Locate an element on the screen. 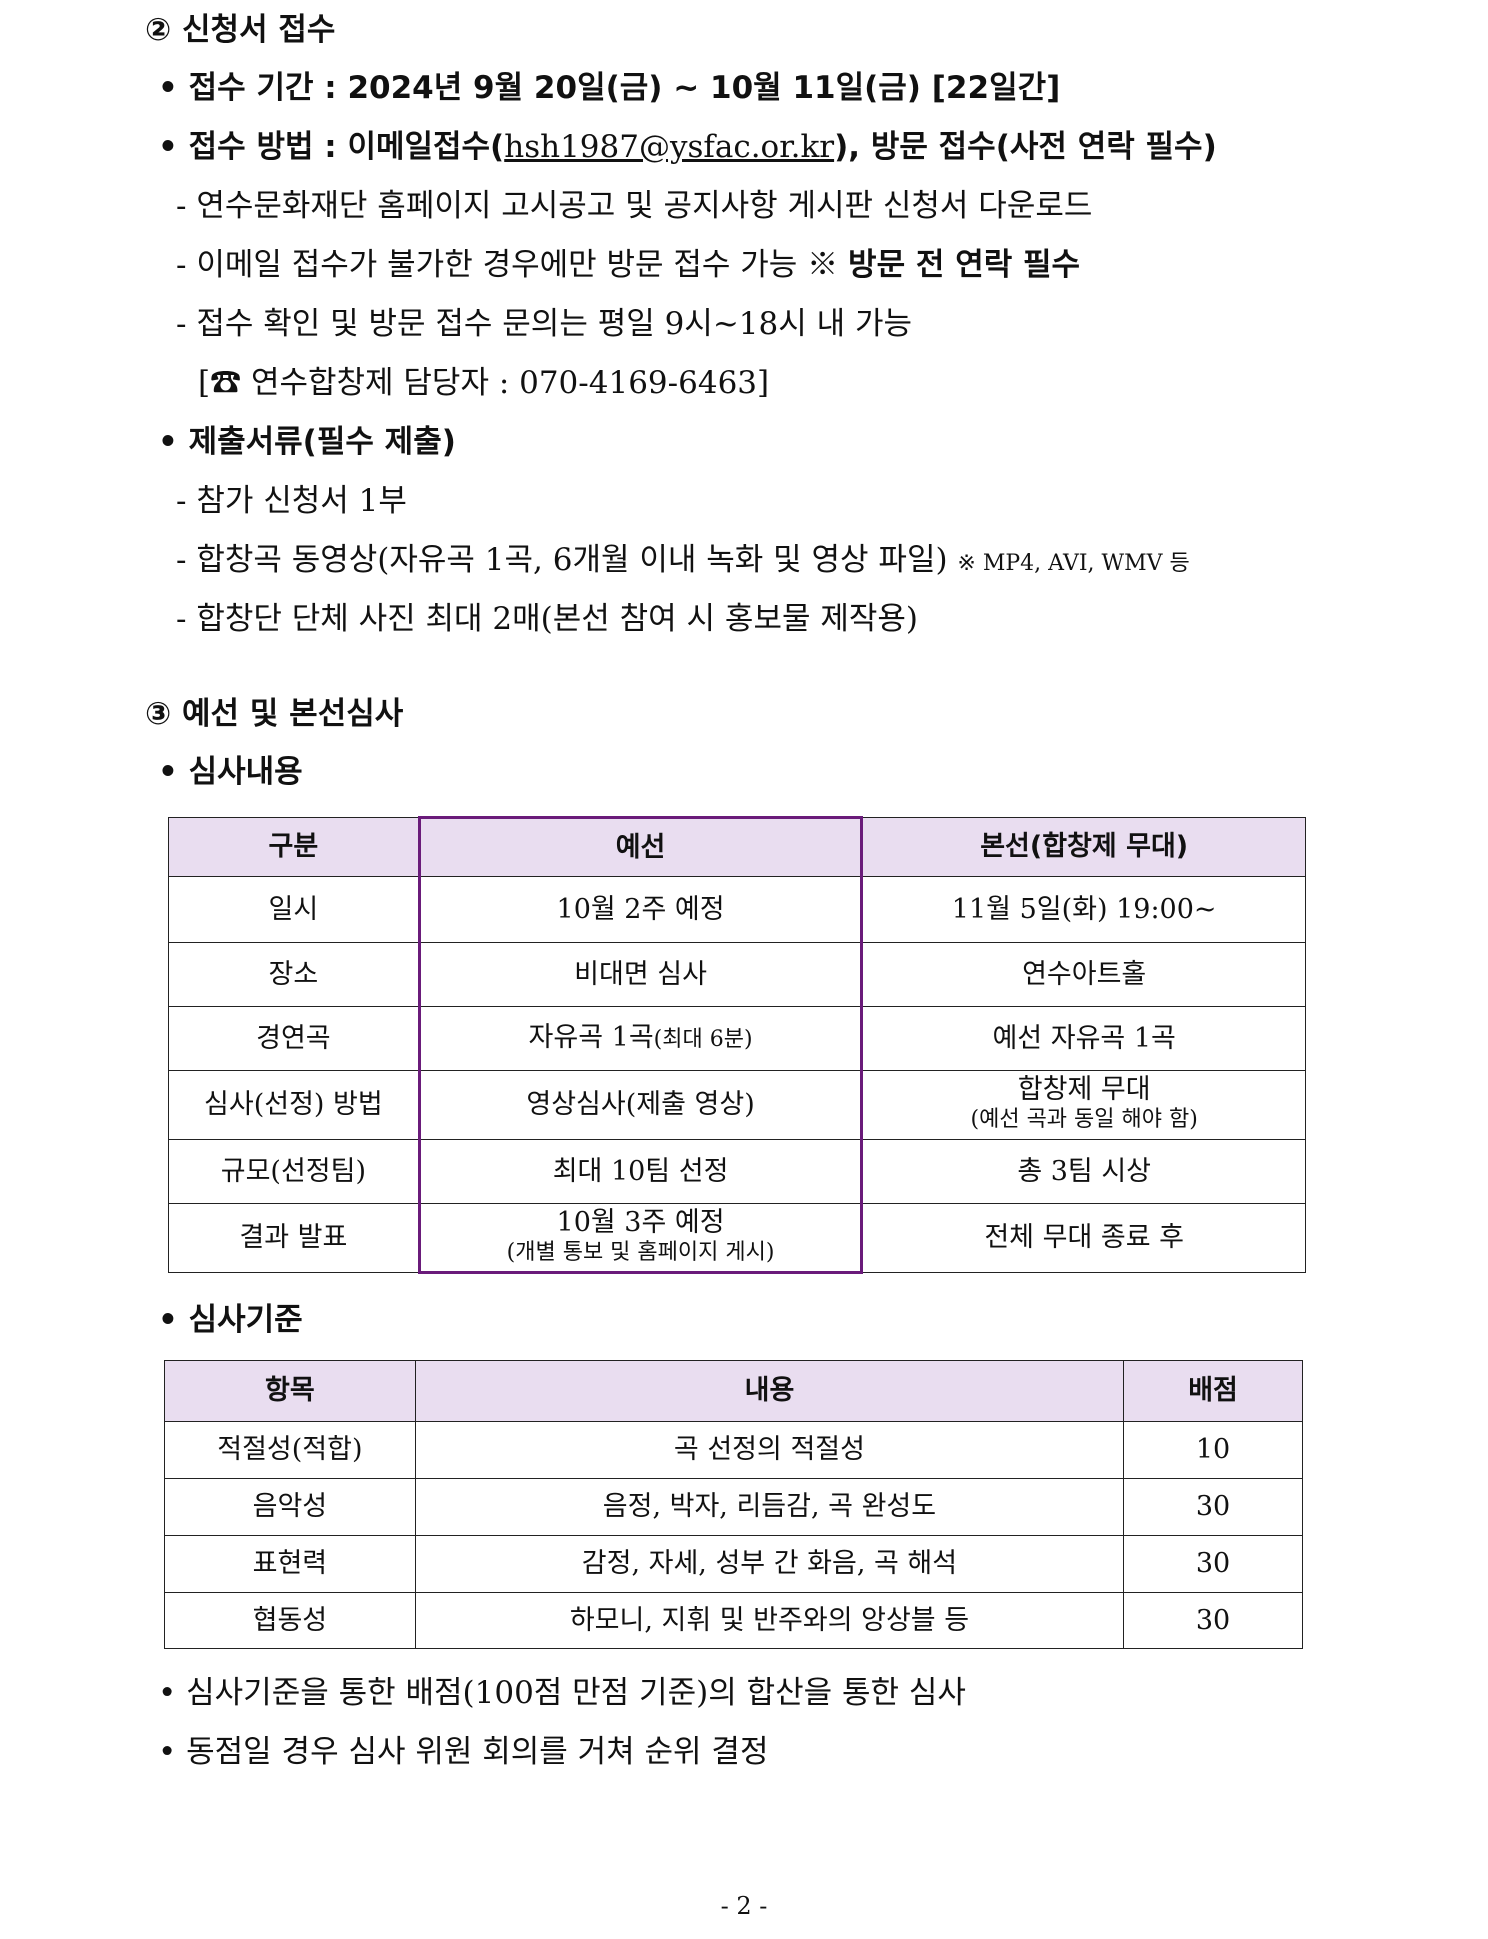 The image size is (1488, 1939). cell: 규모(선정팀) is located at coordinates (294, 1171).